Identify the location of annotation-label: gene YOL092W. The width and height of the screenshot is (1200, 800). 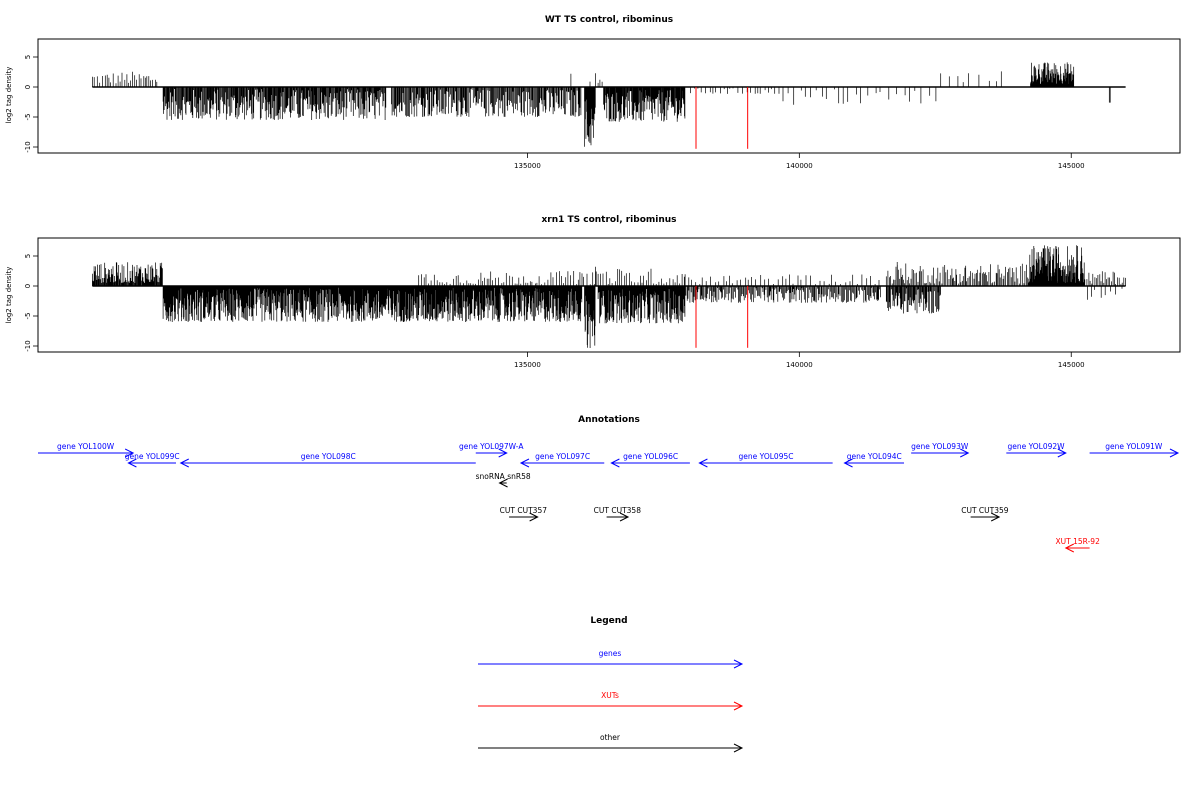
(1036, 446).